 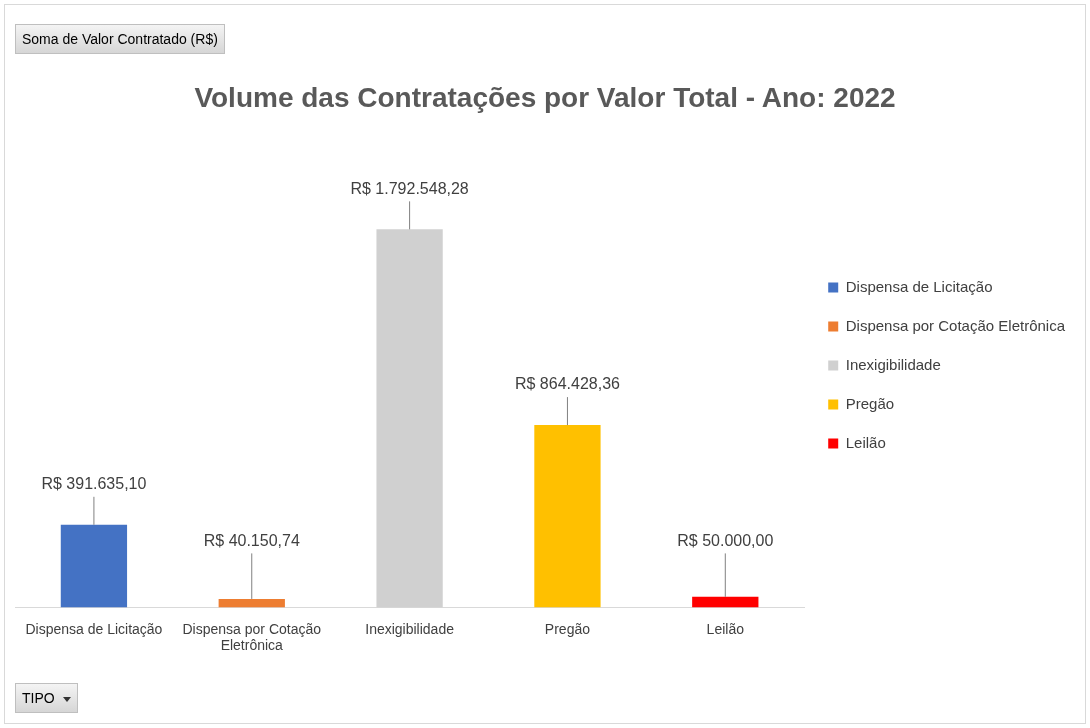 What do you see at coordinates (865, 442) in the screenshot?
I see `legend-label: Leilão` at bounding box center [865, 442].